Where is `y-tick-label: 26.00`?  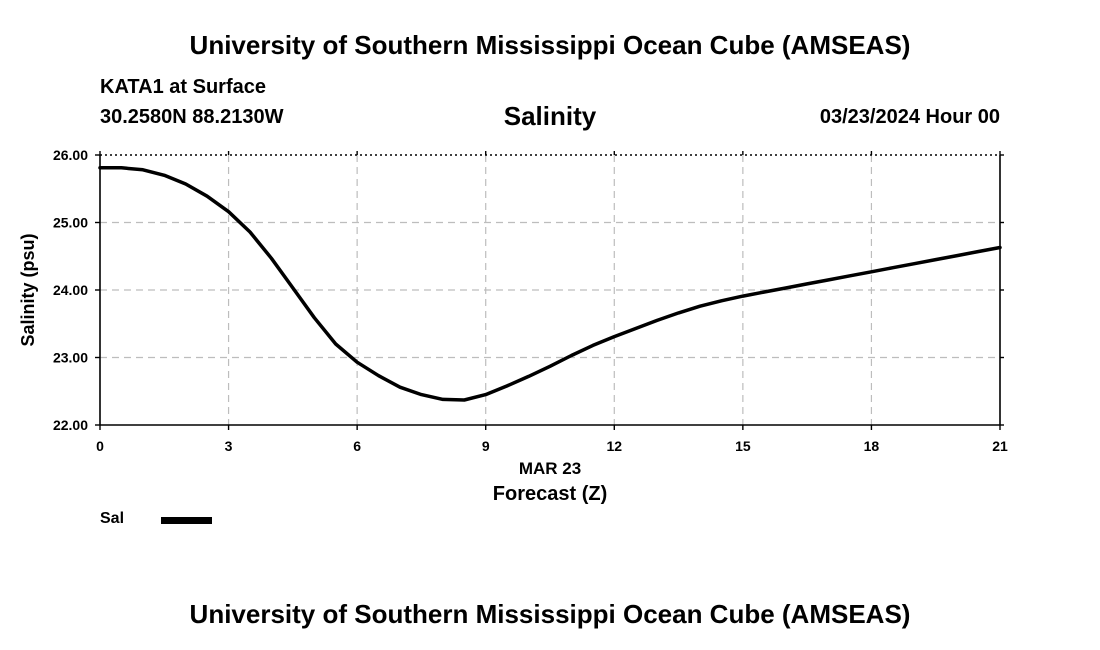
y-tick-label: 26.00 is located at coordinates (70, 155).